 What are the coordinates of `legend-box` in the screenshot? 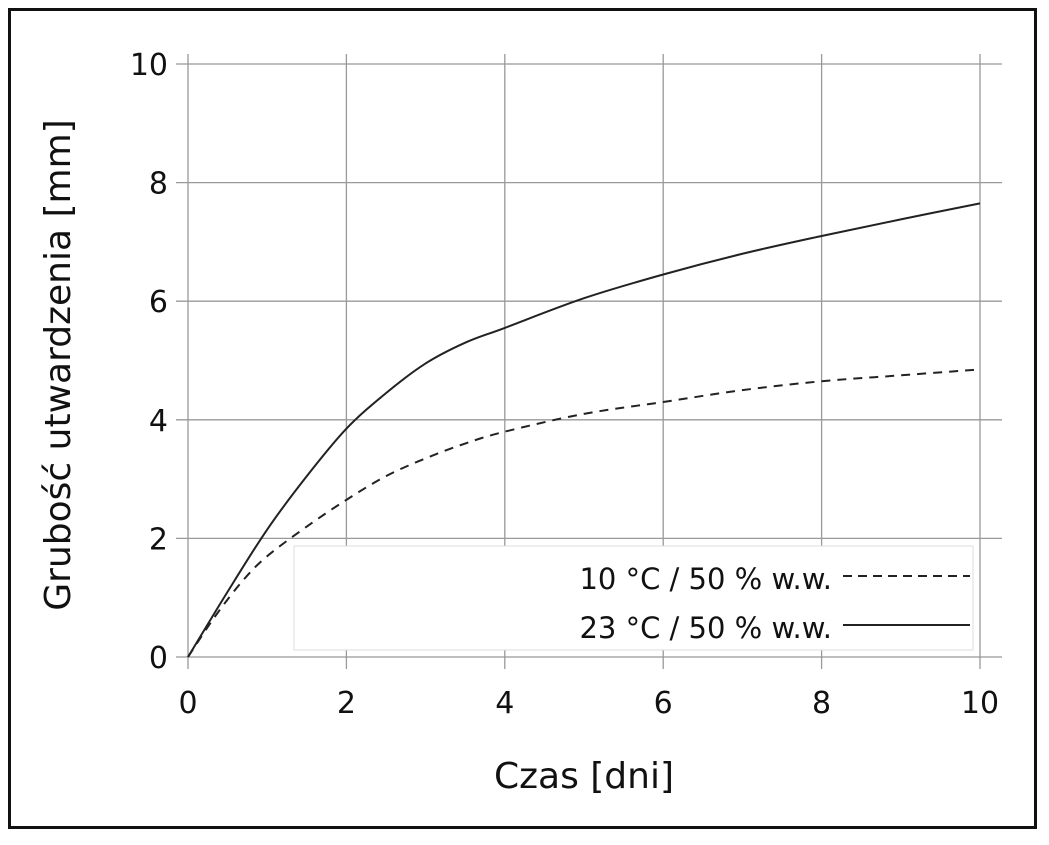 It's located at (633, 598).